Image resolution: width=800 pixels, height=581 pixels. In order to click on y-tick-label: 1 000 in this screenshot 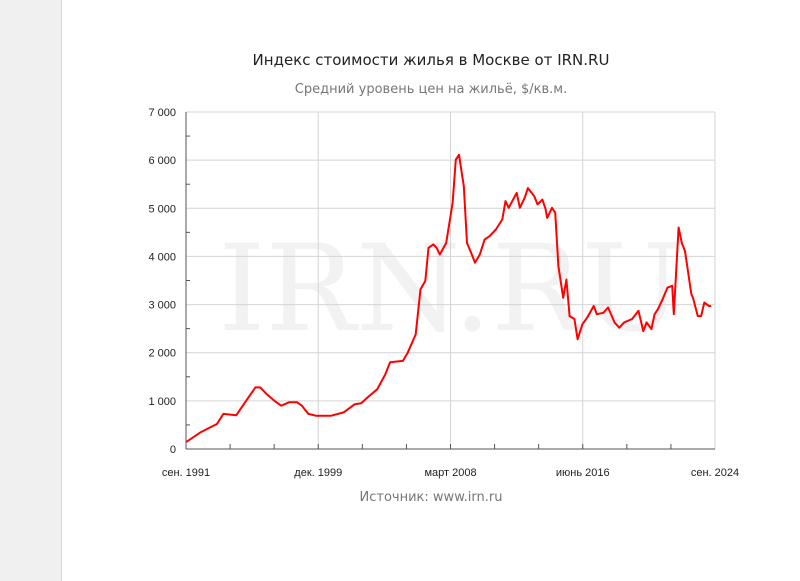, I will do `click(162, 402)`.